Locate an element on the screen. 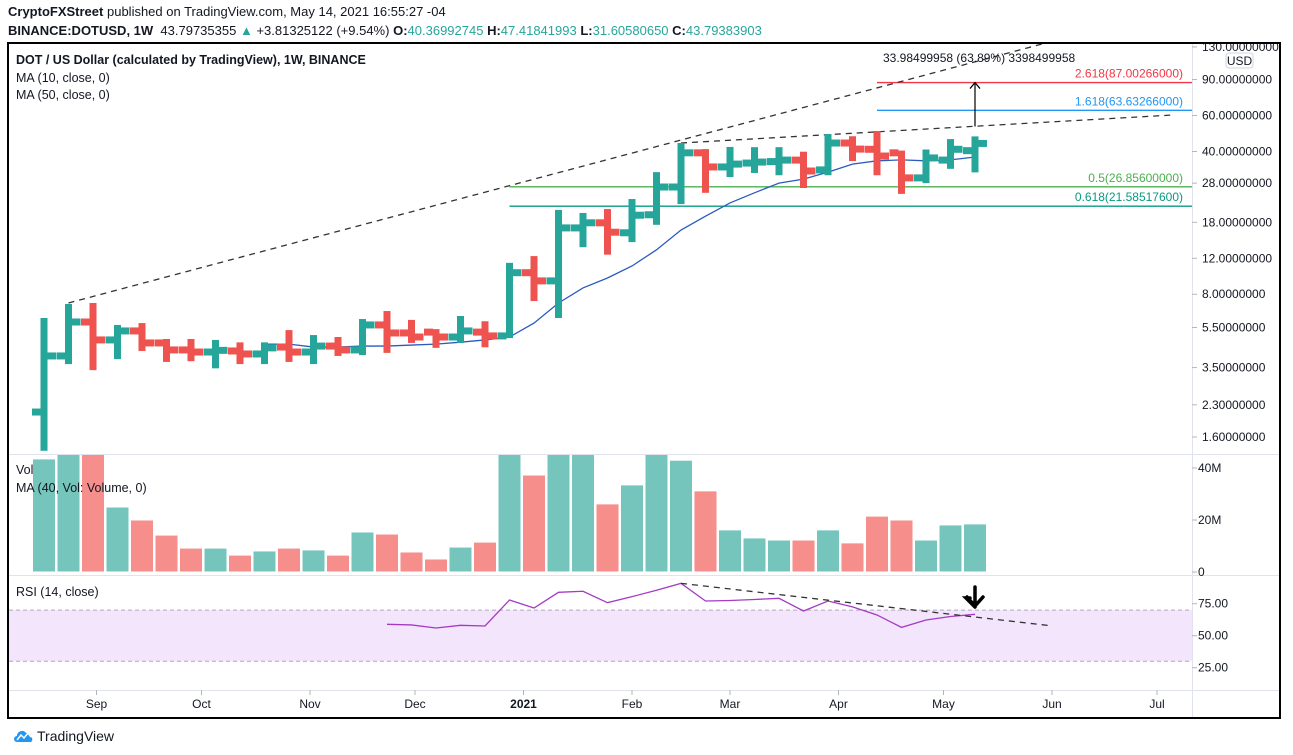 This screenshot has height=755, width=1293. legend-volume: Vol is located at coordinates (25, 470).